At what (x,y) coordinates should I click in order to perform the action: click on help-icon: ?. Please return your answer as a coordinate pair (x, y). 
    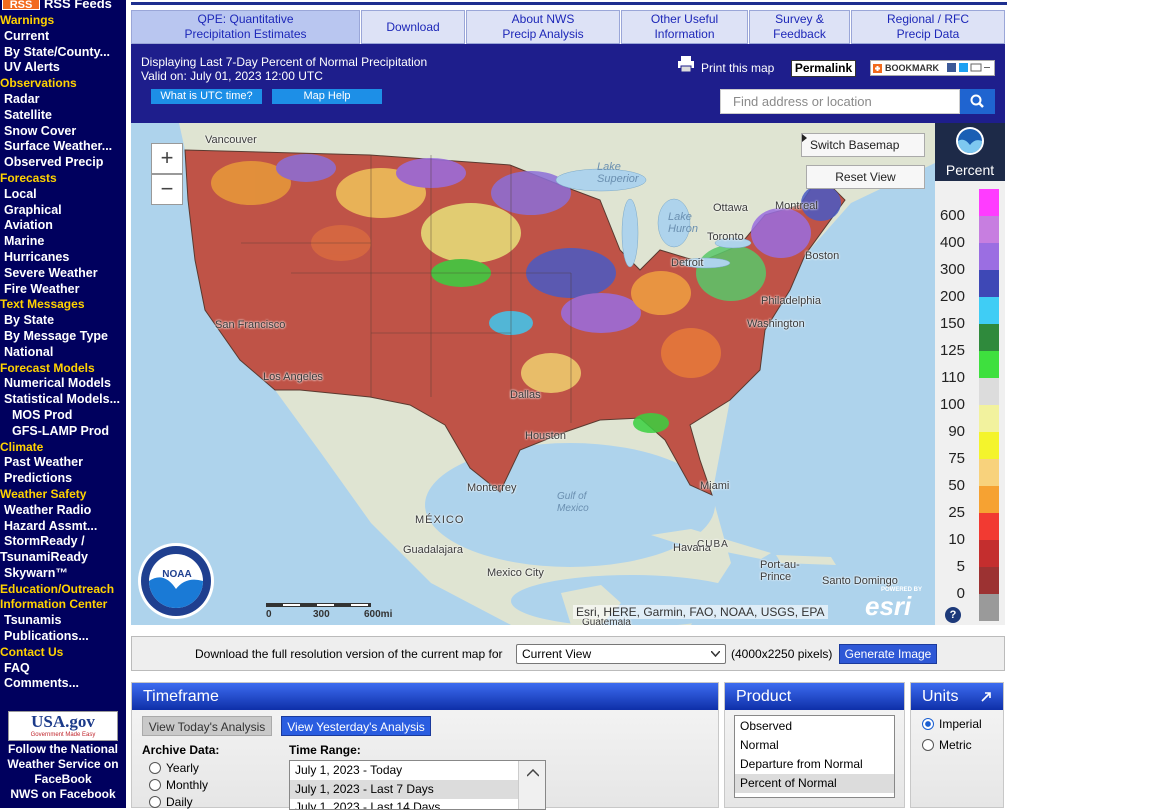
    Looking at the image, I should click on (953, 615).